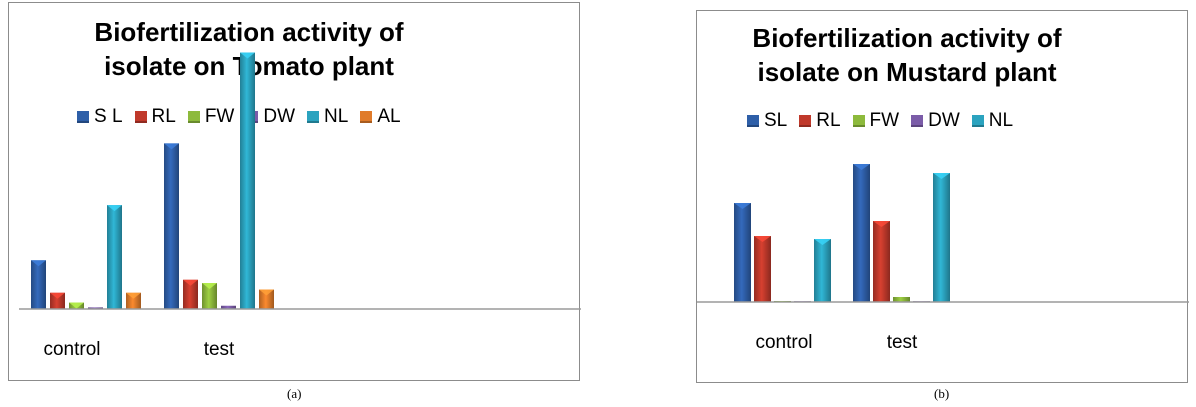  Describe the element at coordinates (108, 116) in the screenshot. I see `legend-label: S L` at that location.